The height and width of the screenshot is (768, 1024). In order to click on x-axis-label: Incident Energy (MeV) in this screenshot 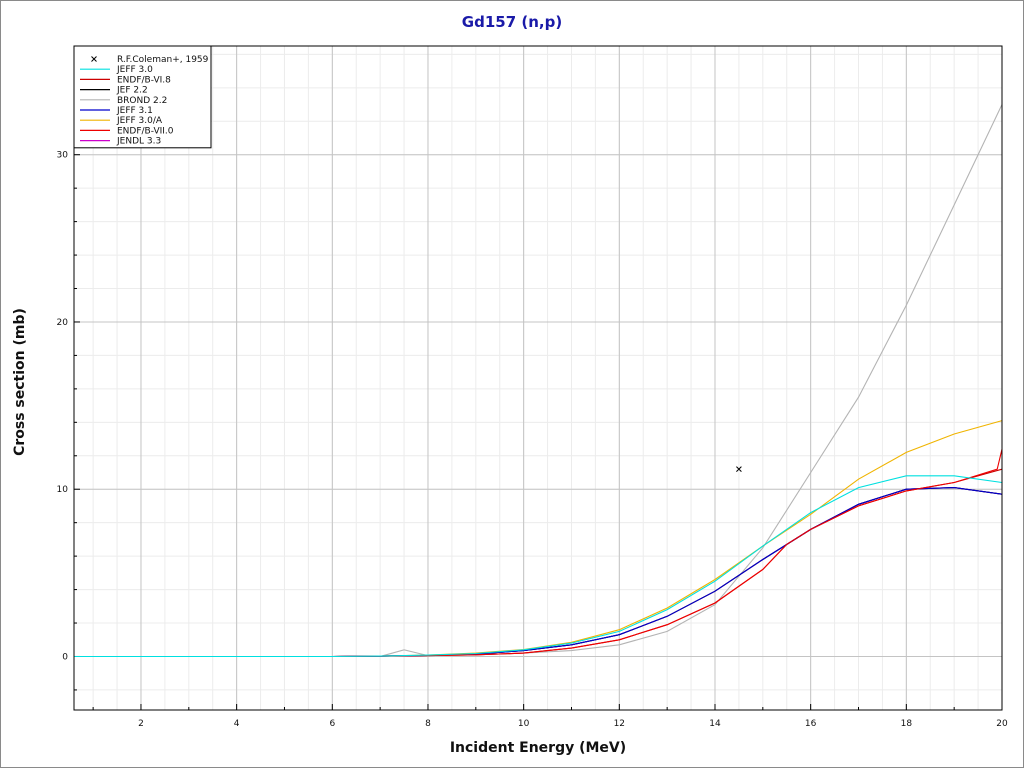, I will do `click(538, 748)`.